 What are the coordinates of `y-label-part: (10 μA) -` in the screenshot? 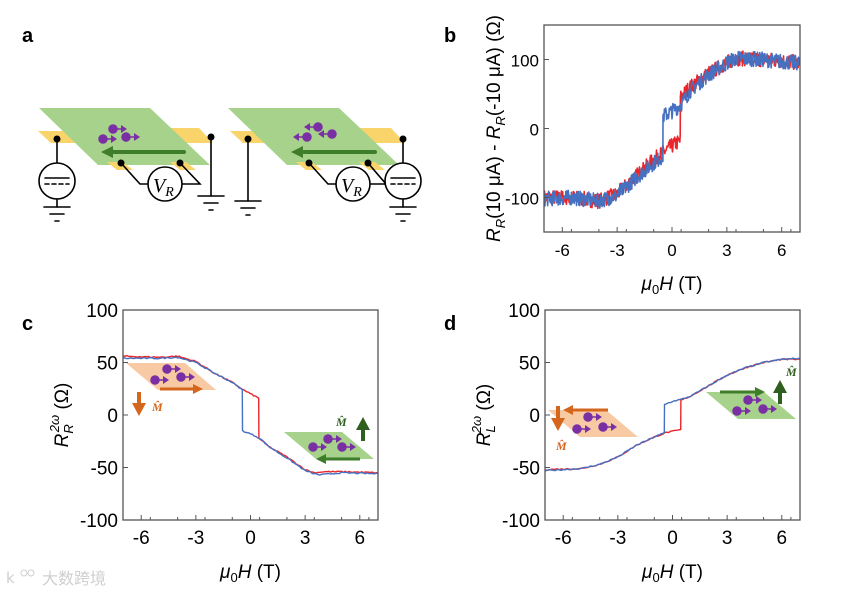 It's located at (494, 179).